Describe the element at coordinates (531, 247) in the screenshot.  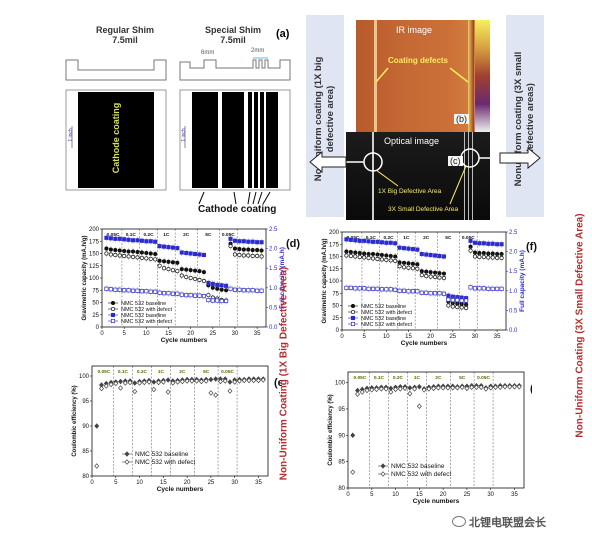
I see `panel-label: (f)` at that location.